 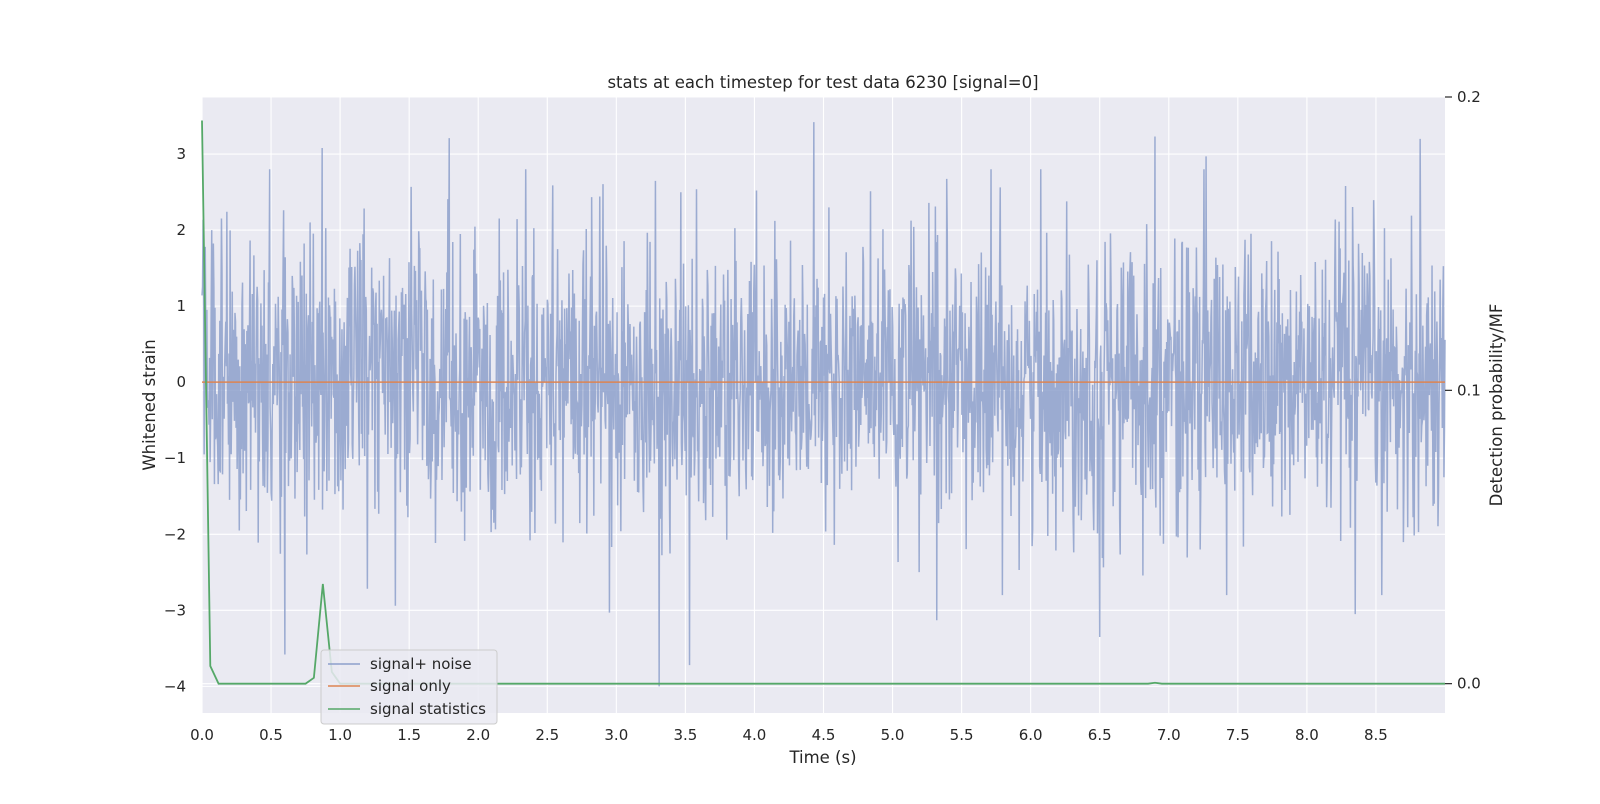 I want to click on y-tick-label-2: 1, so click(x=181, y=306).